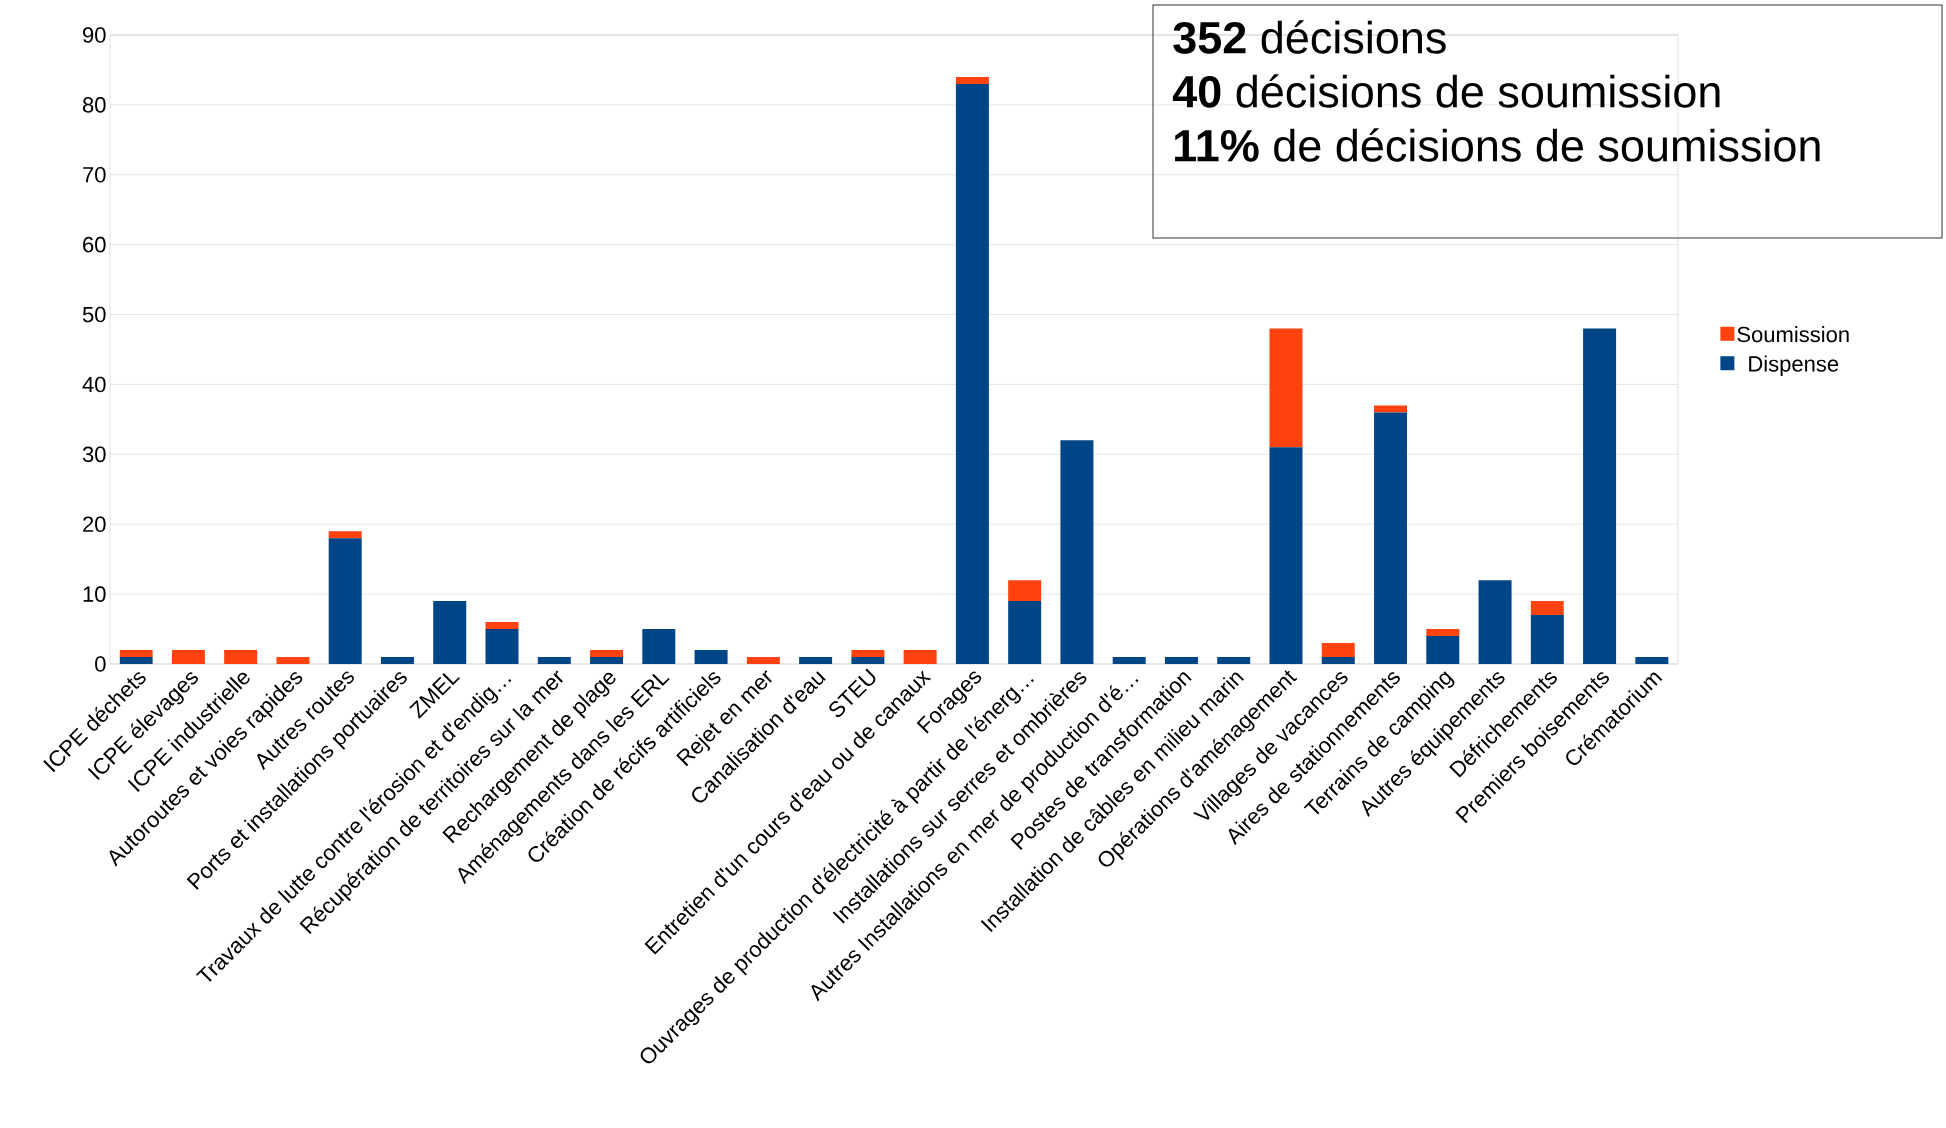  What do you see at coordinates (1309, 37) in the screenshot?
I see `annotation: 352 décisions` at bounding box center [1309, 37].